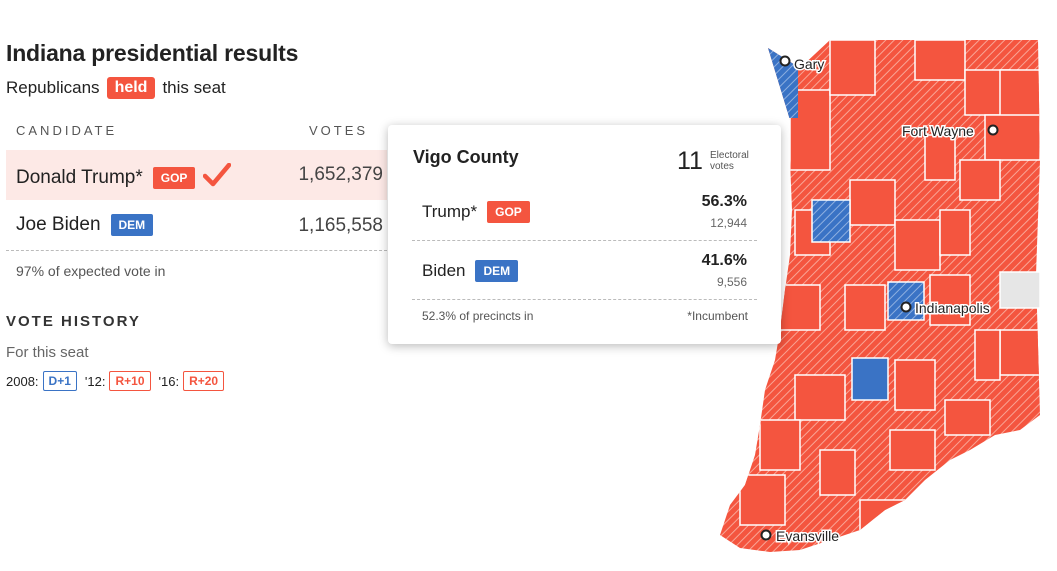 The width and height of the screenshot is (1057, 571). I want to click on column-header-candidate: CANDIDATE, so click(67, 130).